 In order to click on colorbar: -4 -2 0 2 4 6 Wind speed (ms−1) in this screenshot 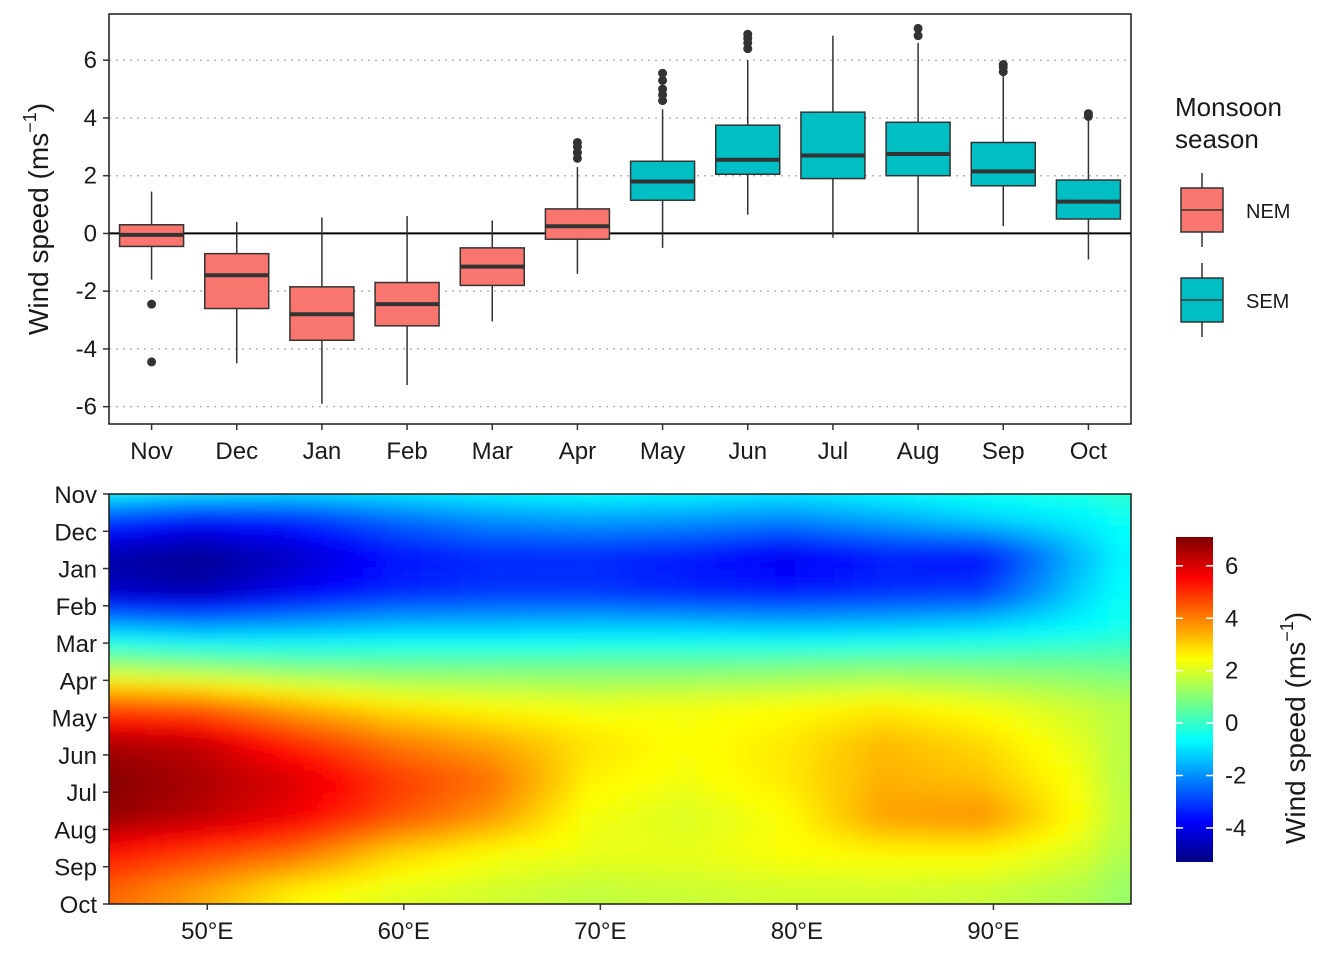, I will do `click(1243, 699)`.